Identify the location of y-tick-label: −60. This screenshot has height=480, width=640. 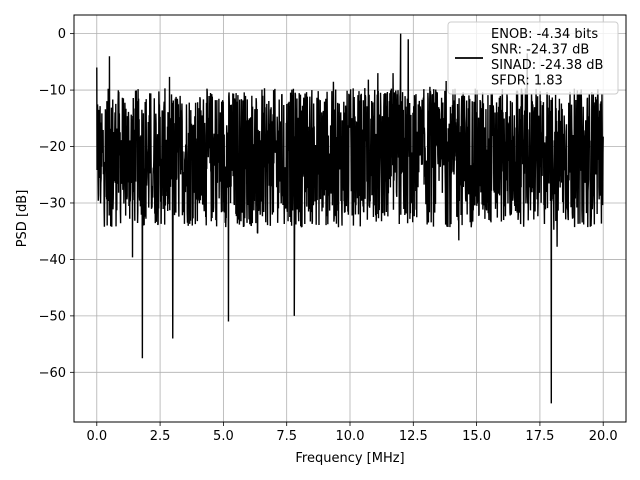
(52, 373).